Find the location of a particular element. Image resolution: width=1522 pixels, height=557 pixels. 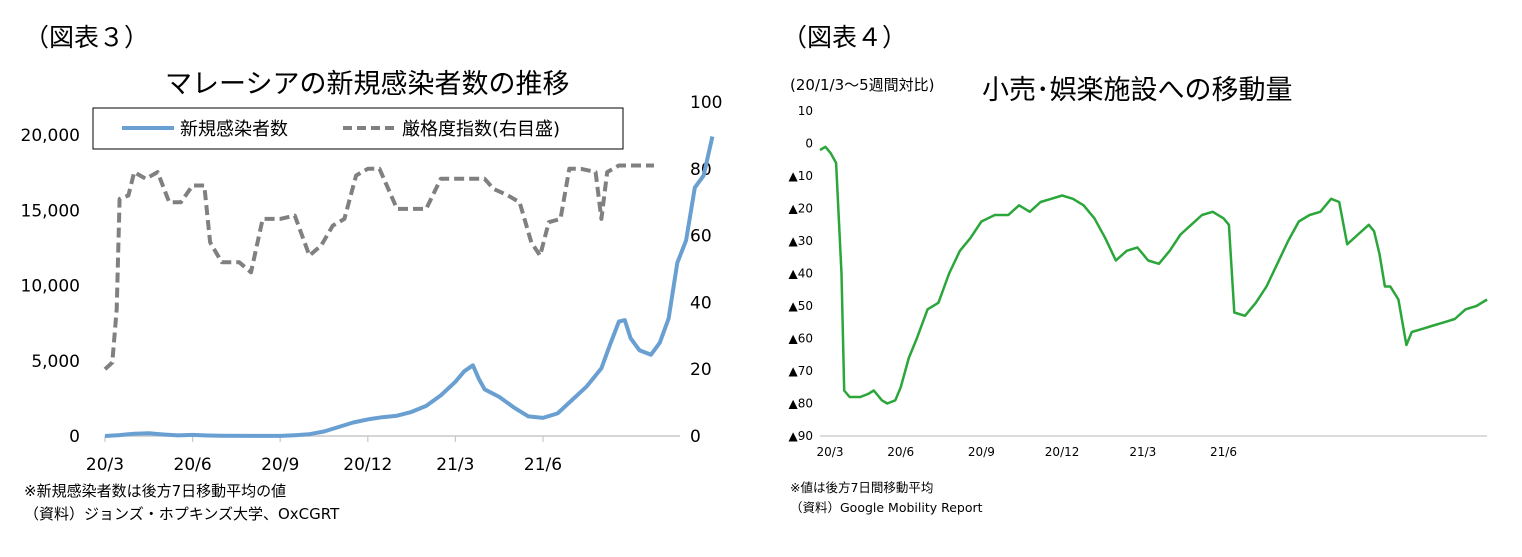

legend-stringency-label: 厳格度指数(右目盛) is located at coordinates (481, 129).